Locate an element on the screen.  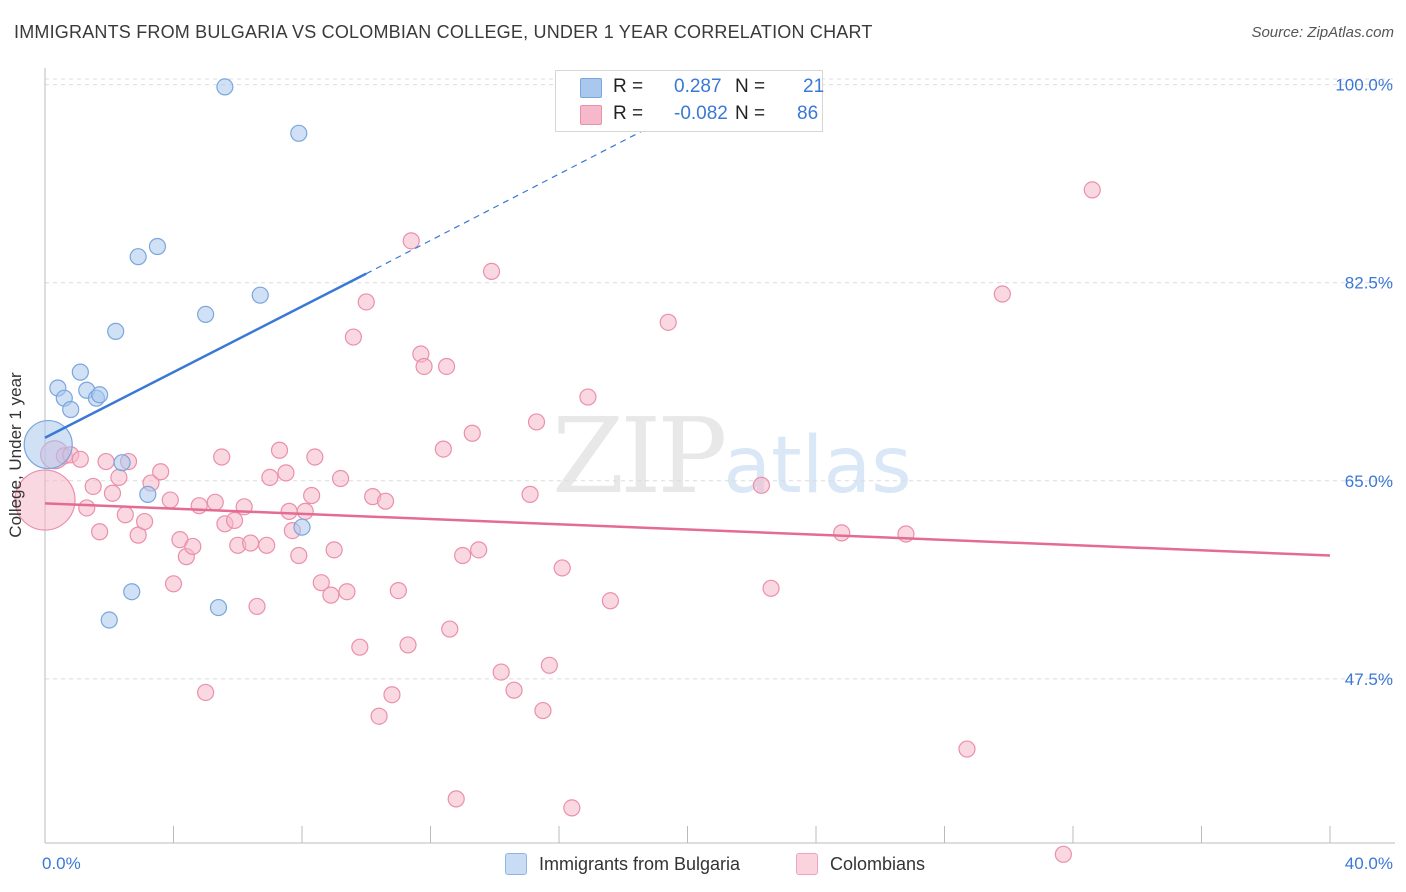
bulgaria-swatch-icon is located at coordinates (591, 88).